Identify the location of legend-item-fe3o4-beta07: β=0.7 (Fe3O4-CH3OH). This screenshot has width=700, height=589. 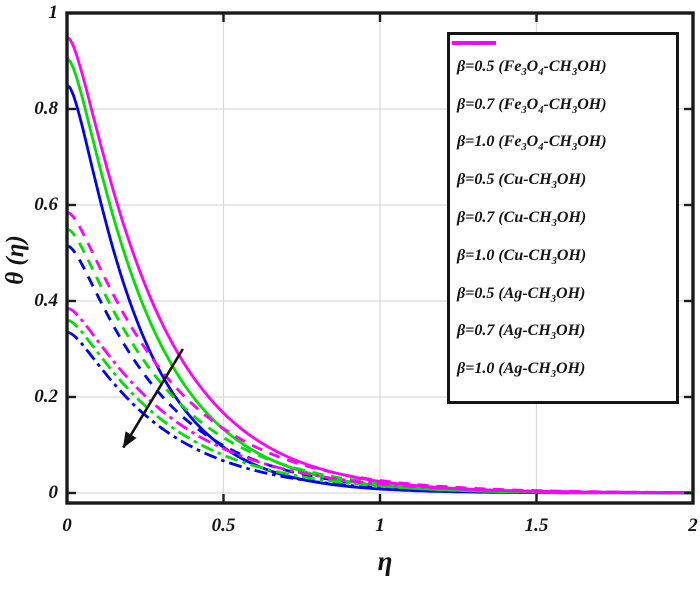
(563, 78).